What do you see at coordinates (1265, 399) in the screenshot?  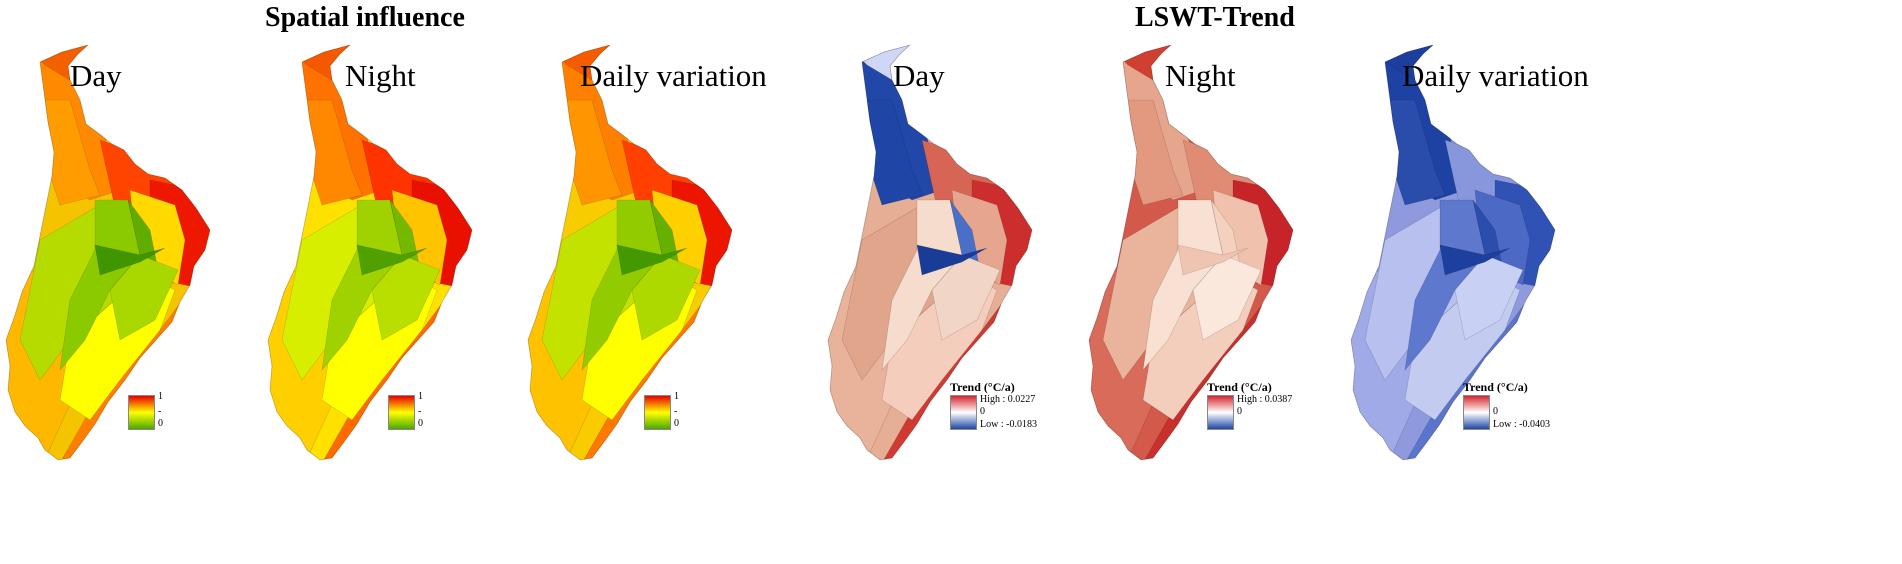 I see `legend-high: High : 0.0387` at bounding box center [1265, 399].